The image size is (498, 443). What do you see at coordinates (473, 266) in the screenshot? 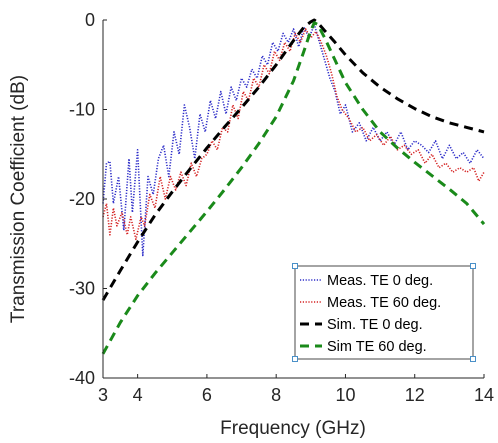
I see `legend-handle-tr` at bounding box center [473, 266].